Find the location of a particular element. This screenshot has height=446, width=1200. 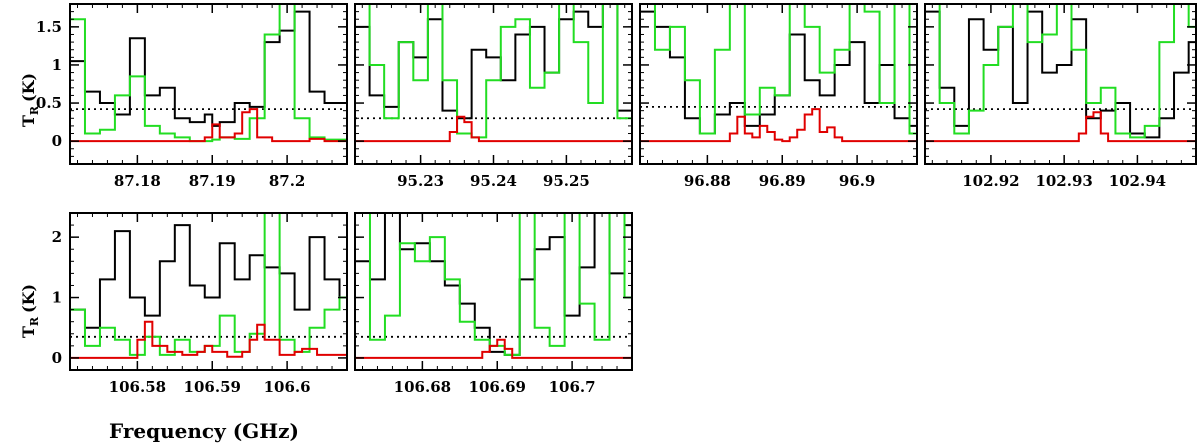

y-axis-title-bottom: TR (K) is located at coordinates (30, 311).